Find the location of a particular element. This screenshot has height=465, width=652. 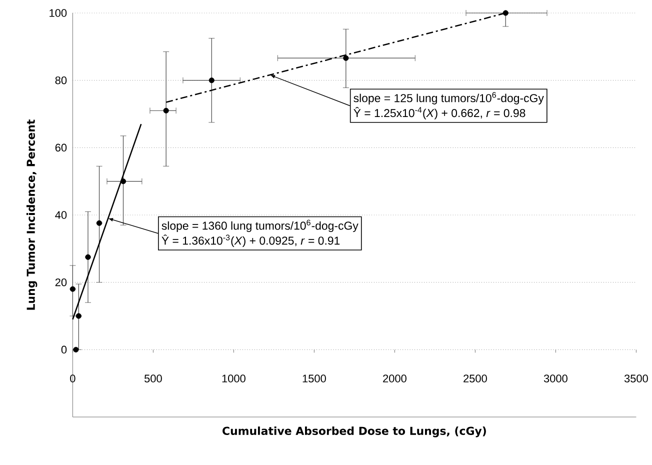

y-axis-title: Lung Tumor Incidence, Percent is located at coordinates (32, 215).